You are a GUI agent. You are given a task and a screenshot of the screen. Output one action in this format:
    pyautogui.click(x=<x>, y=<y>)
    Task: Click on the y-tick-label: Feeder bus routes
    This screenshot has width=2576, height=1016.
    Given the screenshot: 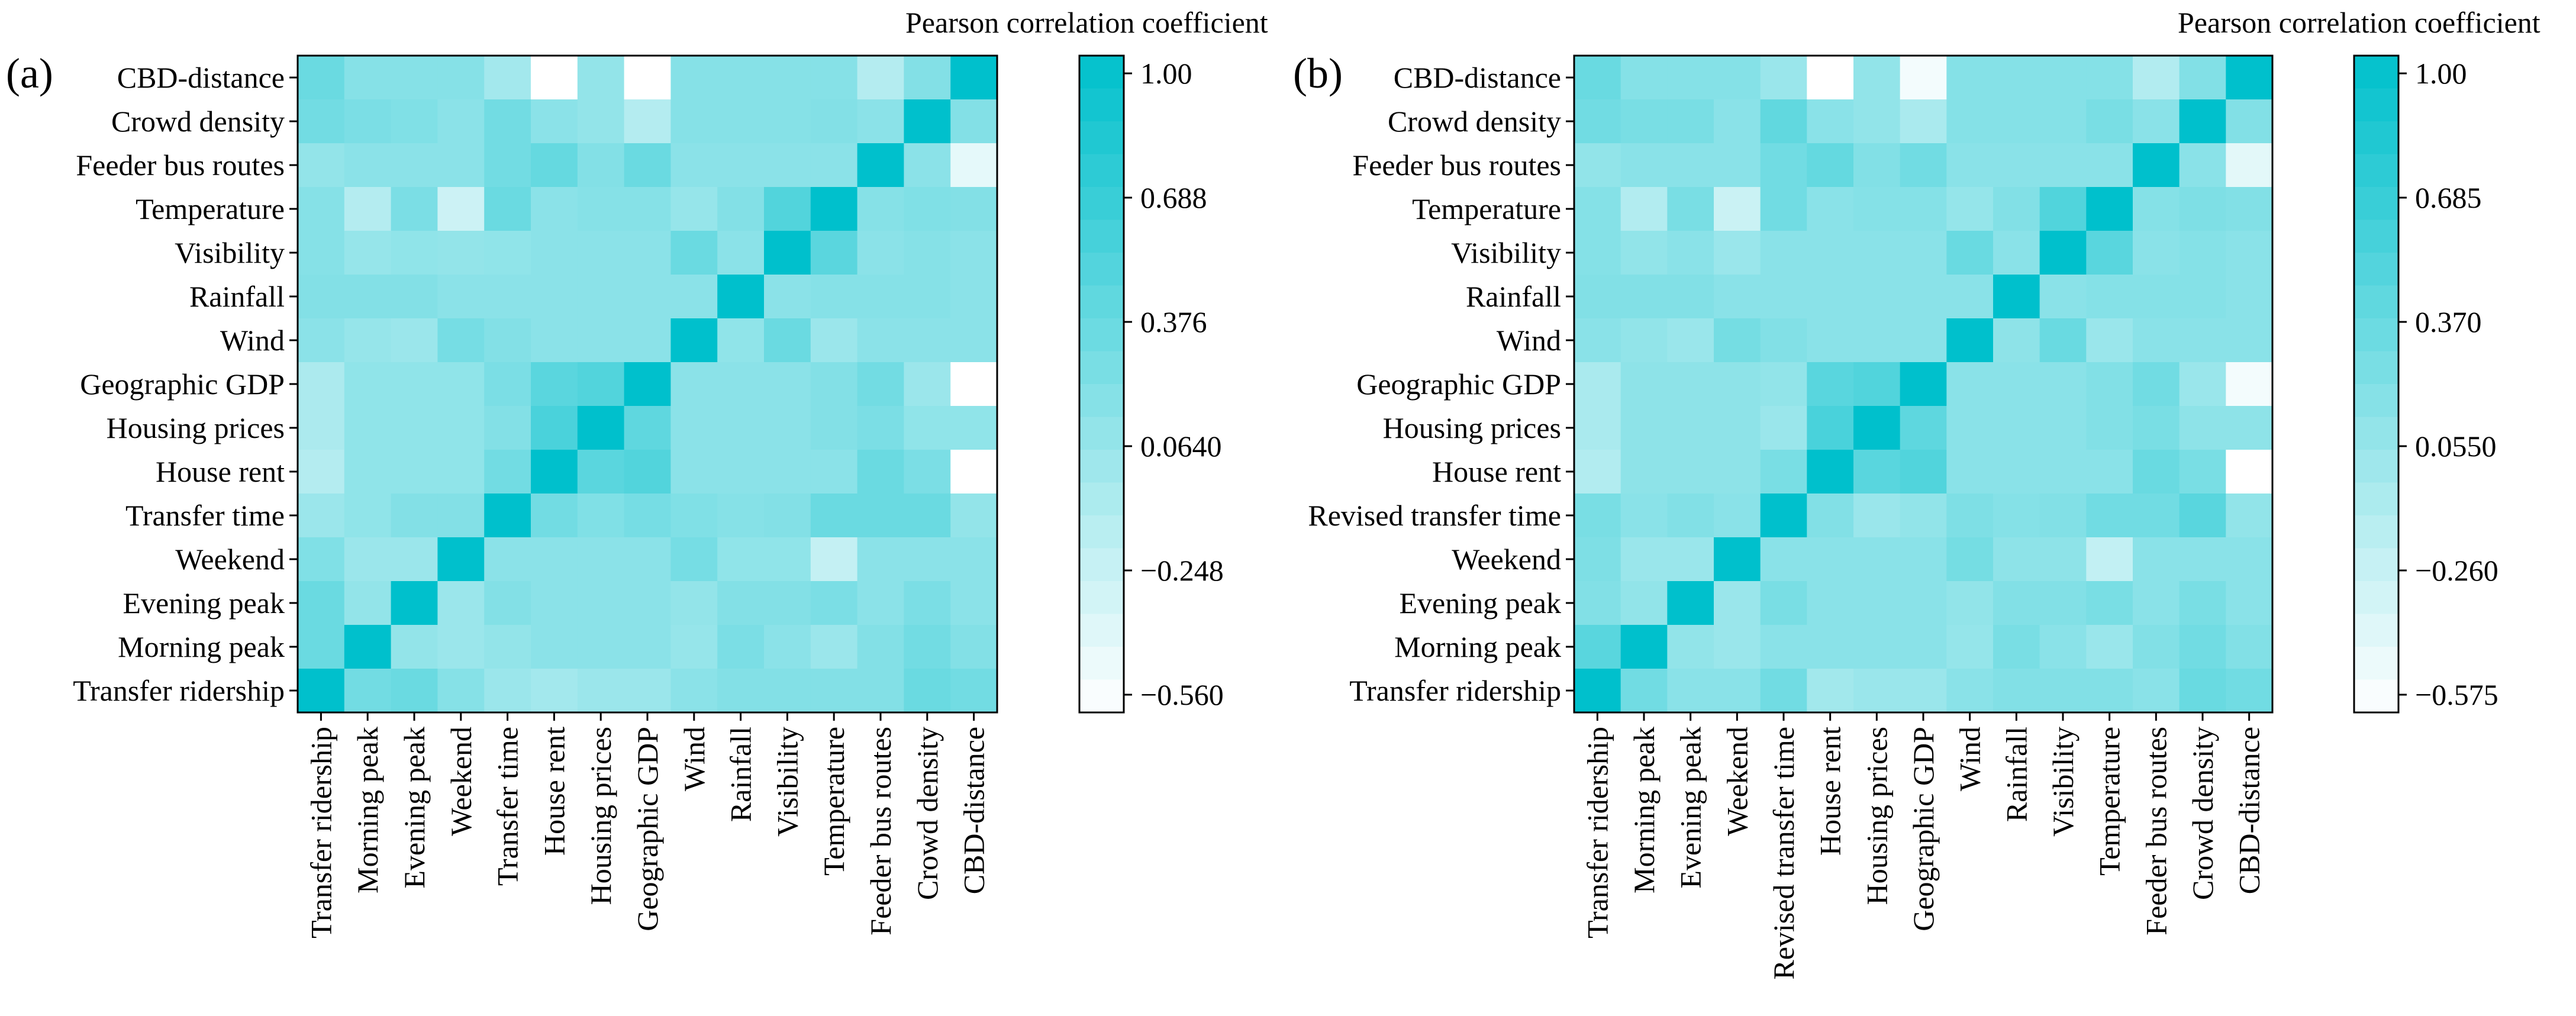 What is the action you would take?
    pyautogui.click(x=180, y=166)
    